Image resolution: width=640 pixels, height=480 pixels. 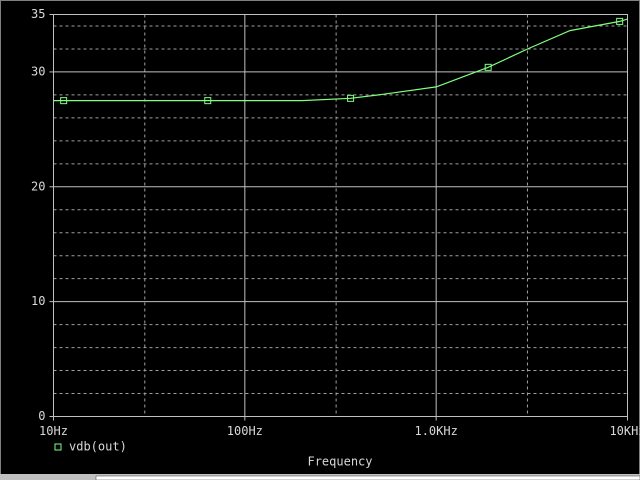 I want to click on y-tick-label: 20, so click(x=38, y=186).